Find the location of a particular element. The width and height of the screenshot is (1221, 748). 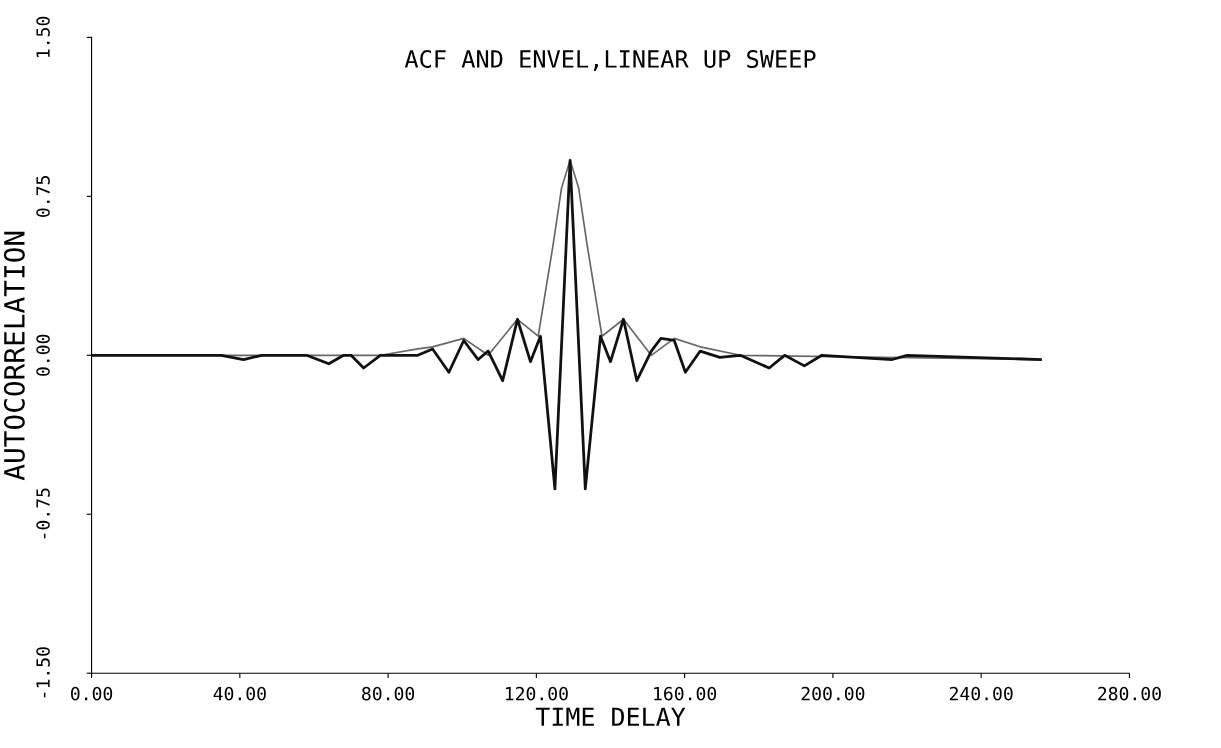

x-tick-label: 160.00 is located at coordinates (685, 693).